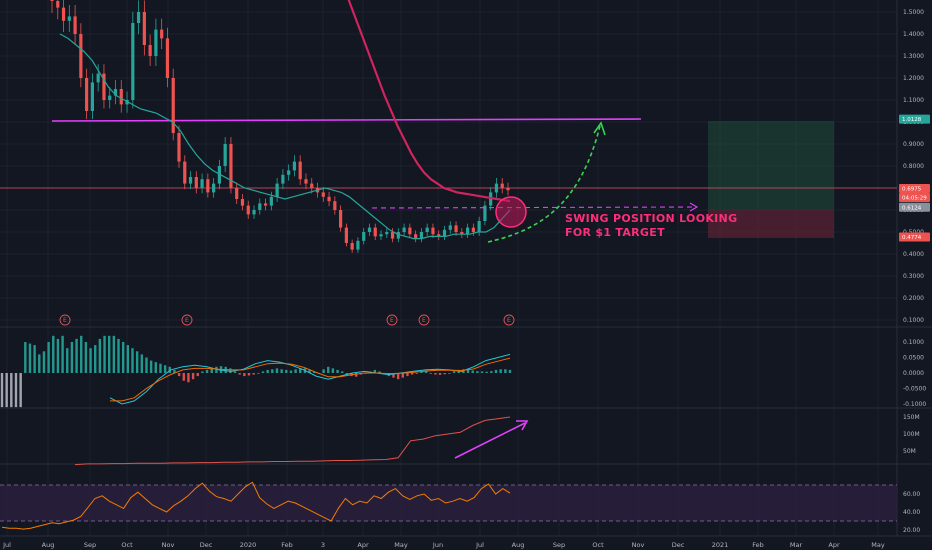 The height and width of the screenshot is (550, 932). I want to click on macd-signal-line, so click(310, 379).